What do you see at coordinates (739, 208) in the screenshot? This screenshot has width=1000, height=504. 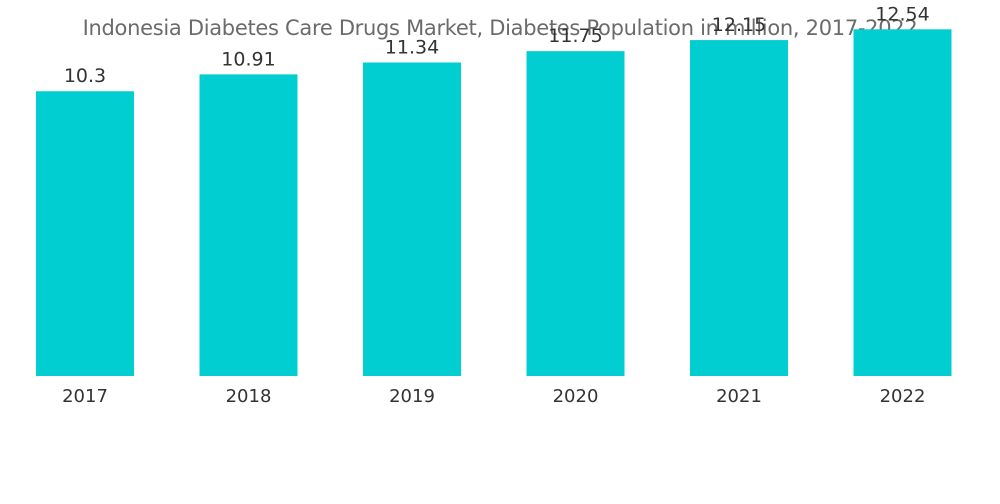 I see `bar-2021` at bounding box center [739, 208].